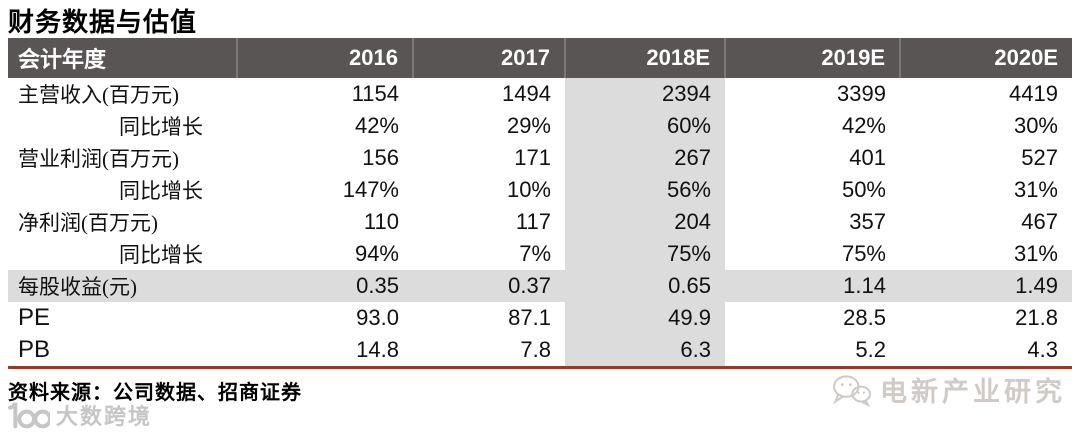  What do you see at coordinates (324, 58) in the screenshot?
I see `header-2016: 2016` at bounding box center [324, 58].